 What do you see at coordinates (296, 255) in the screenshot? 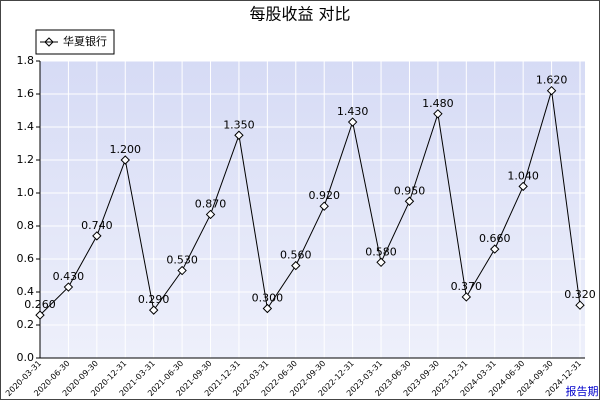
I see `value-label: 0.560` at bounding box center [296, 255].